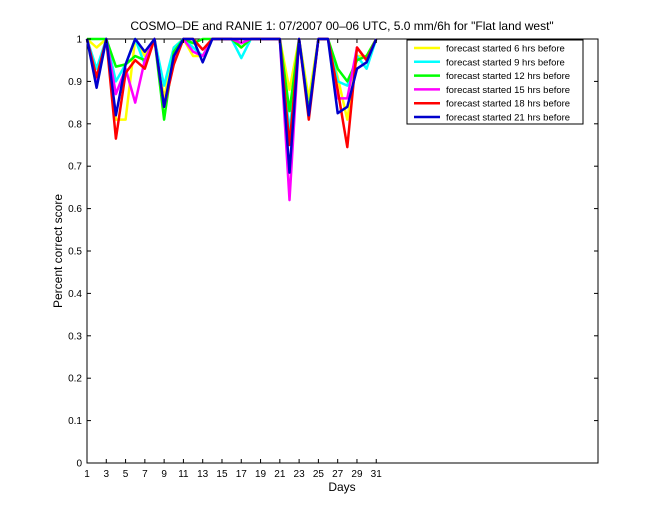  Describe the element at coordinates (58, 251) in the screenshot. I see `y-axis-label: Percent correct score` at that location.